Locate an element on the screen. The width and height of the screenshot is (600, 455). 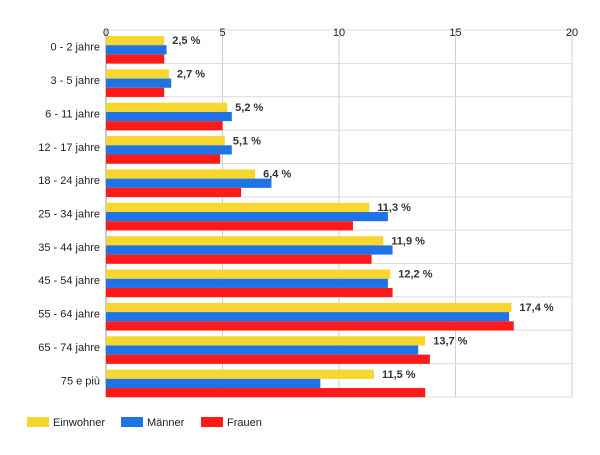
bar-einwohner-12-17-jahre is located at coordinates (165, 141).